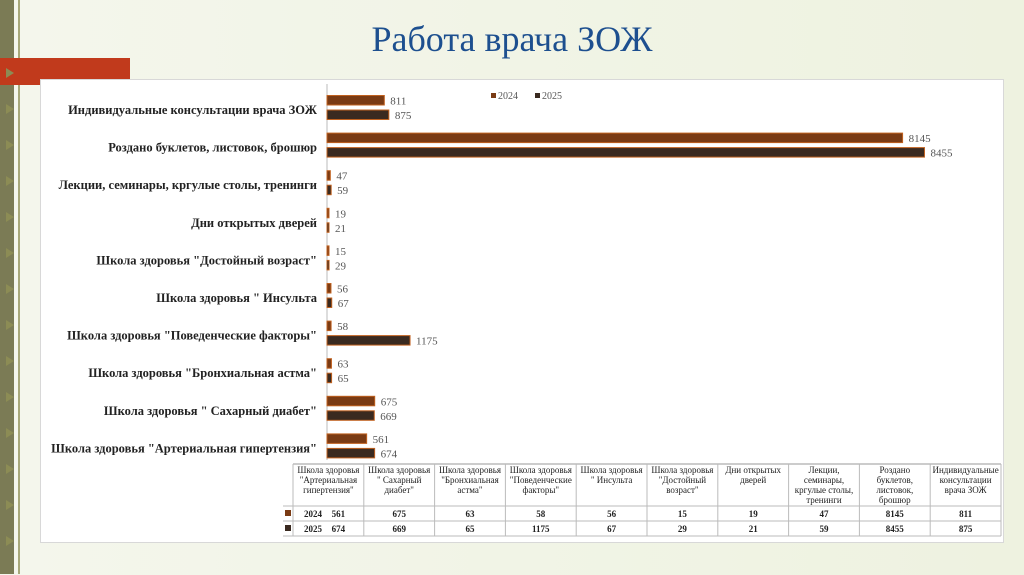 The image size is (1024, 575). Describe the element at coordinates (965, 480) in the screenshot. I see `table-header-cell: Индивидуальные консультации врача ЗОЖ` at that location.